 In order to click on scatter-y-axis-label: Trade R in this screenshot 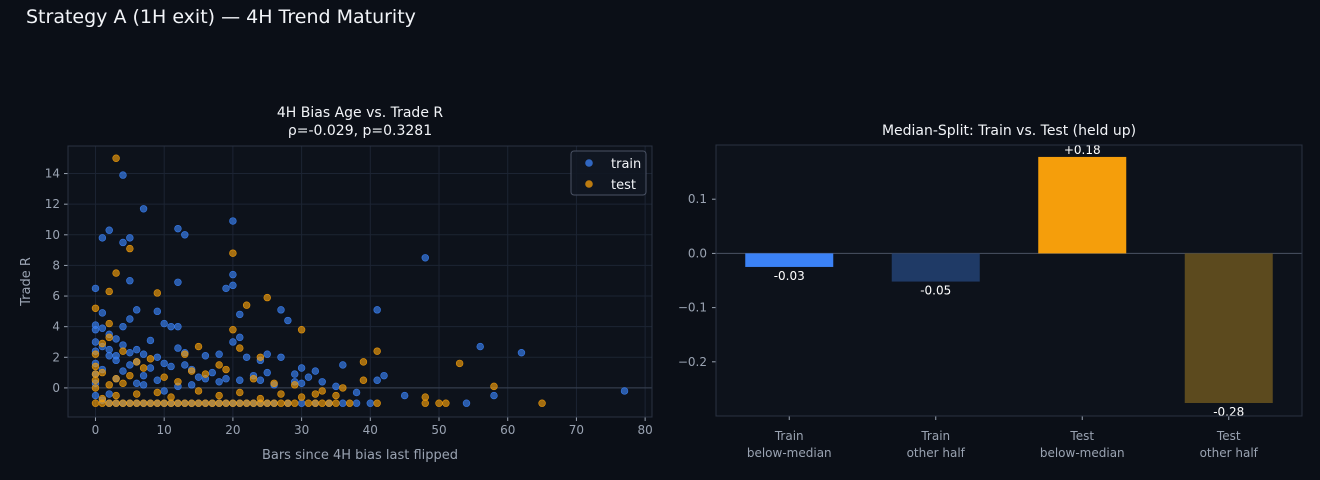, I will do `click(26, 282)`.